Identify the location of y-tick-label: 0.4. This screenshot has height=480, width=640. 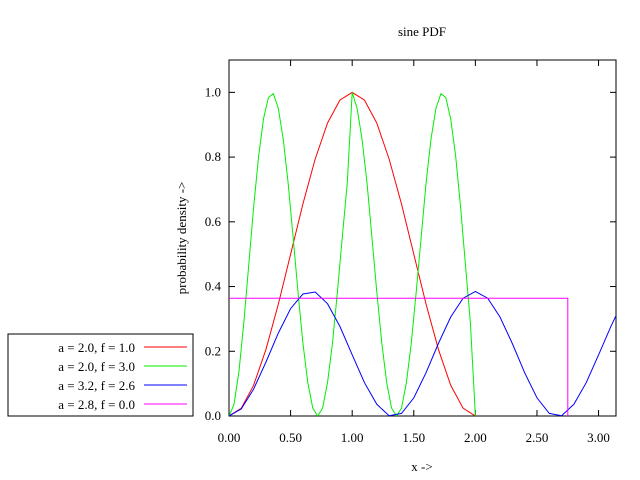
(213, 286).